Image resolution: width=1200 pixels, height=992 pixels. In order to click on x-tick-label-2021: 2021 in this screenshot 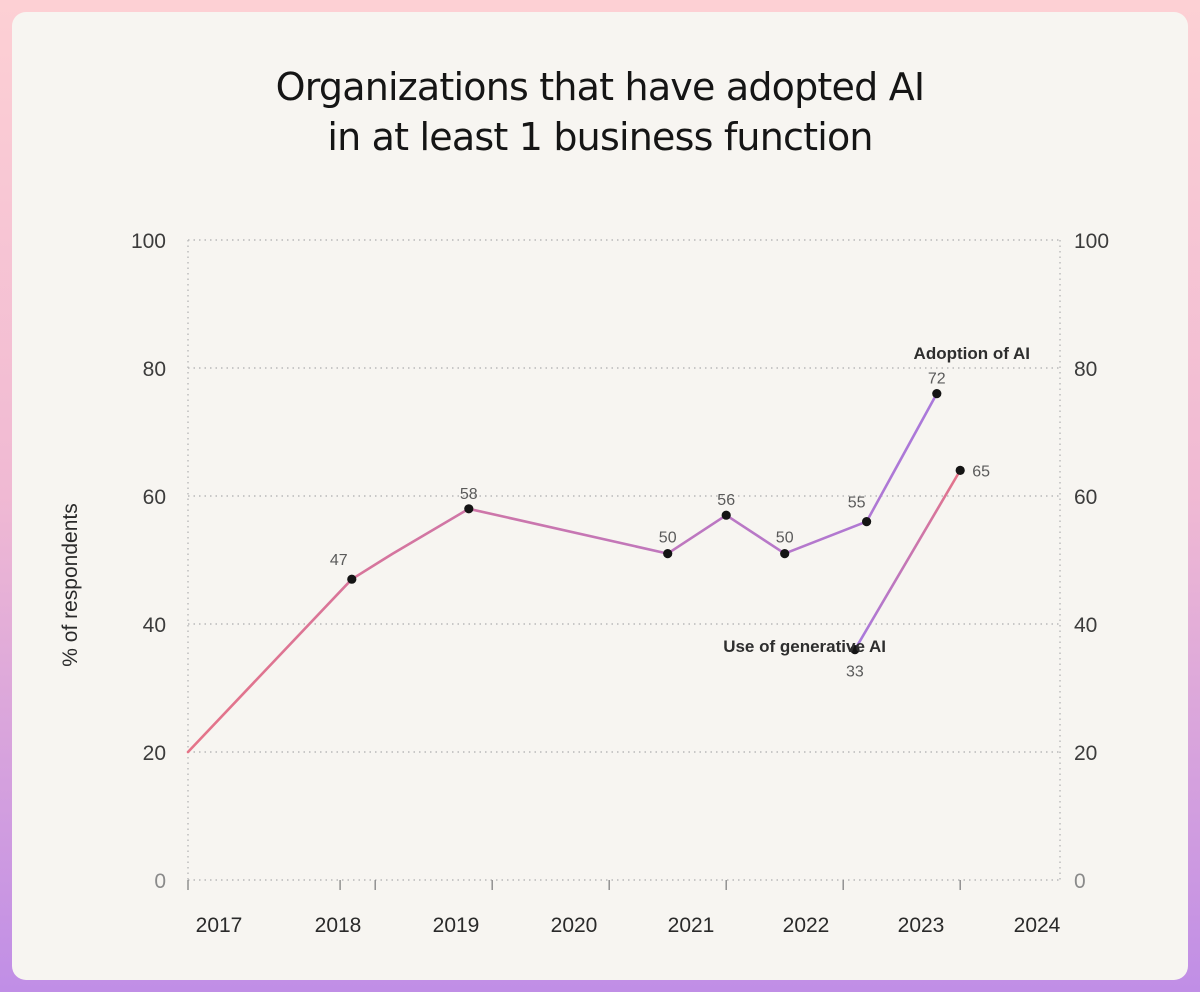, I will do `click(691, 925)`.